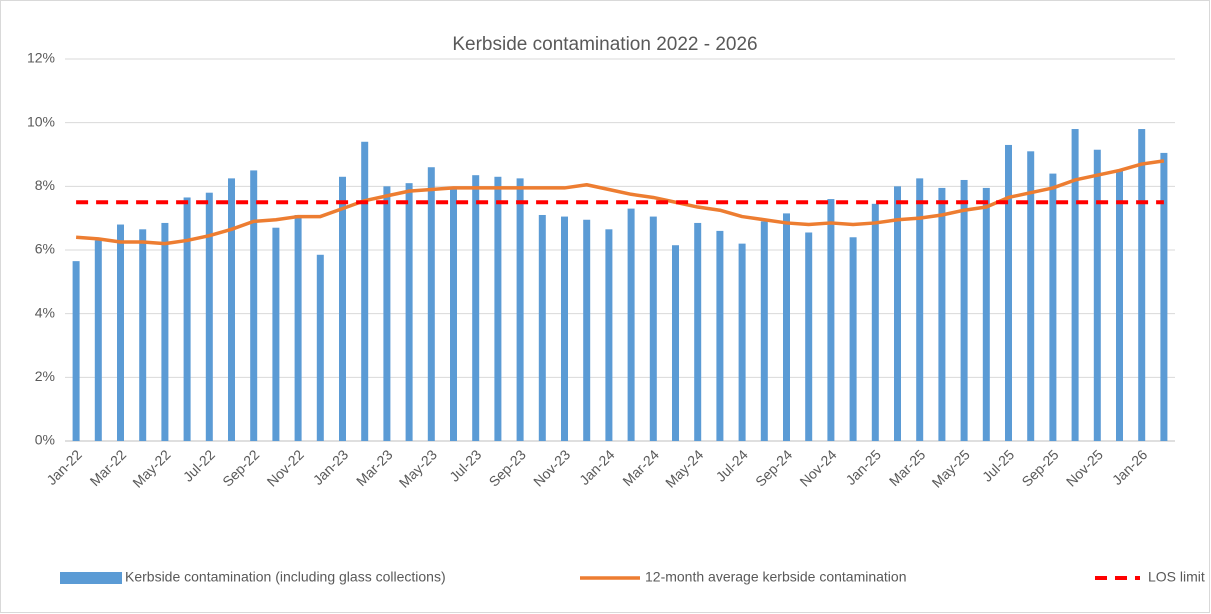 The width and height of the screenshot is (1211, 614). I want to click on legend-label: LOS limit, so click(1176, 577).